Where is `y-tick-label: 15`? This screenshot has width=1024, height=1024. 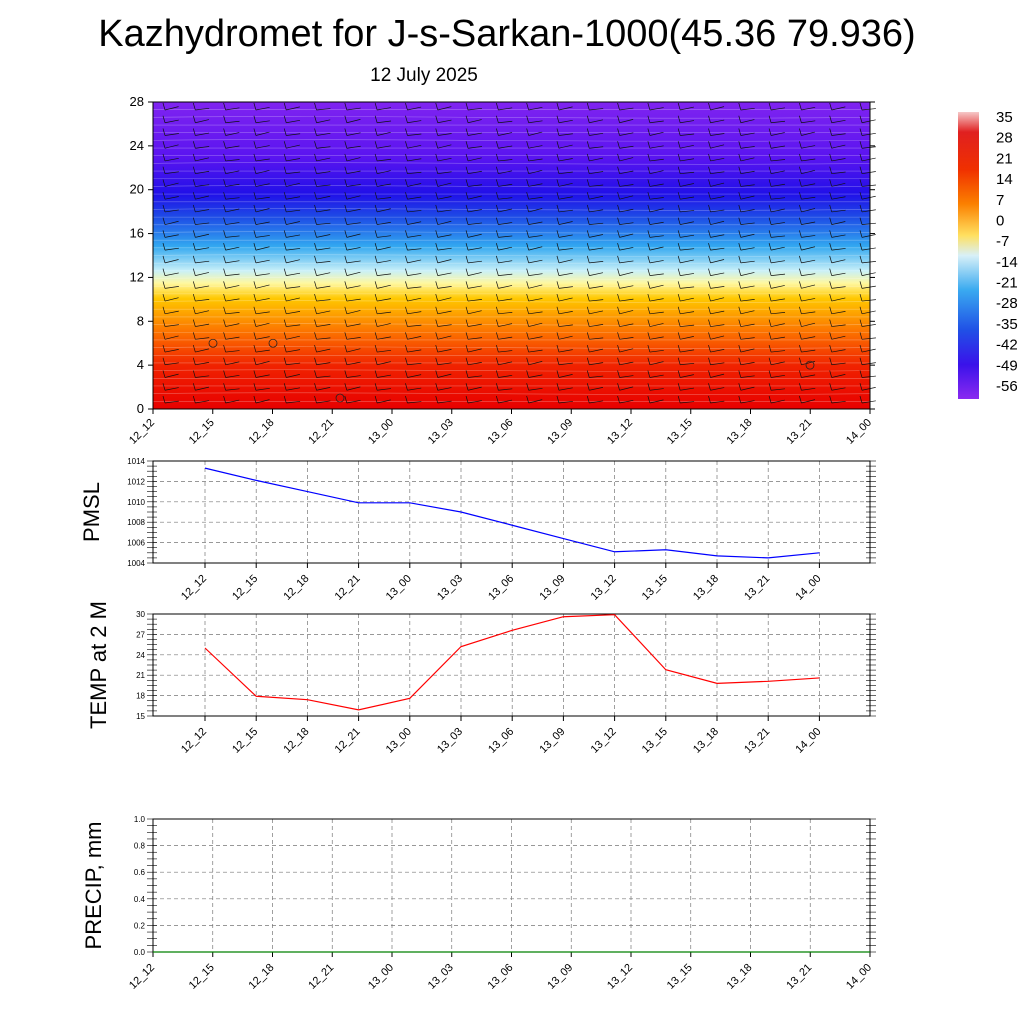 y-tick-label: 15 is located at coordinates (140, 716).